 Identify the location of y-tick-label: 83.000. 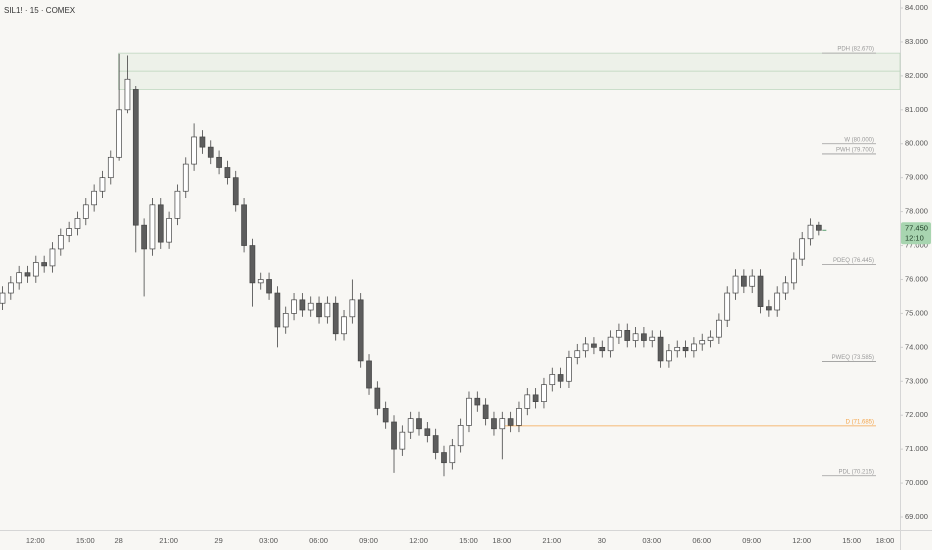
(916, 41).